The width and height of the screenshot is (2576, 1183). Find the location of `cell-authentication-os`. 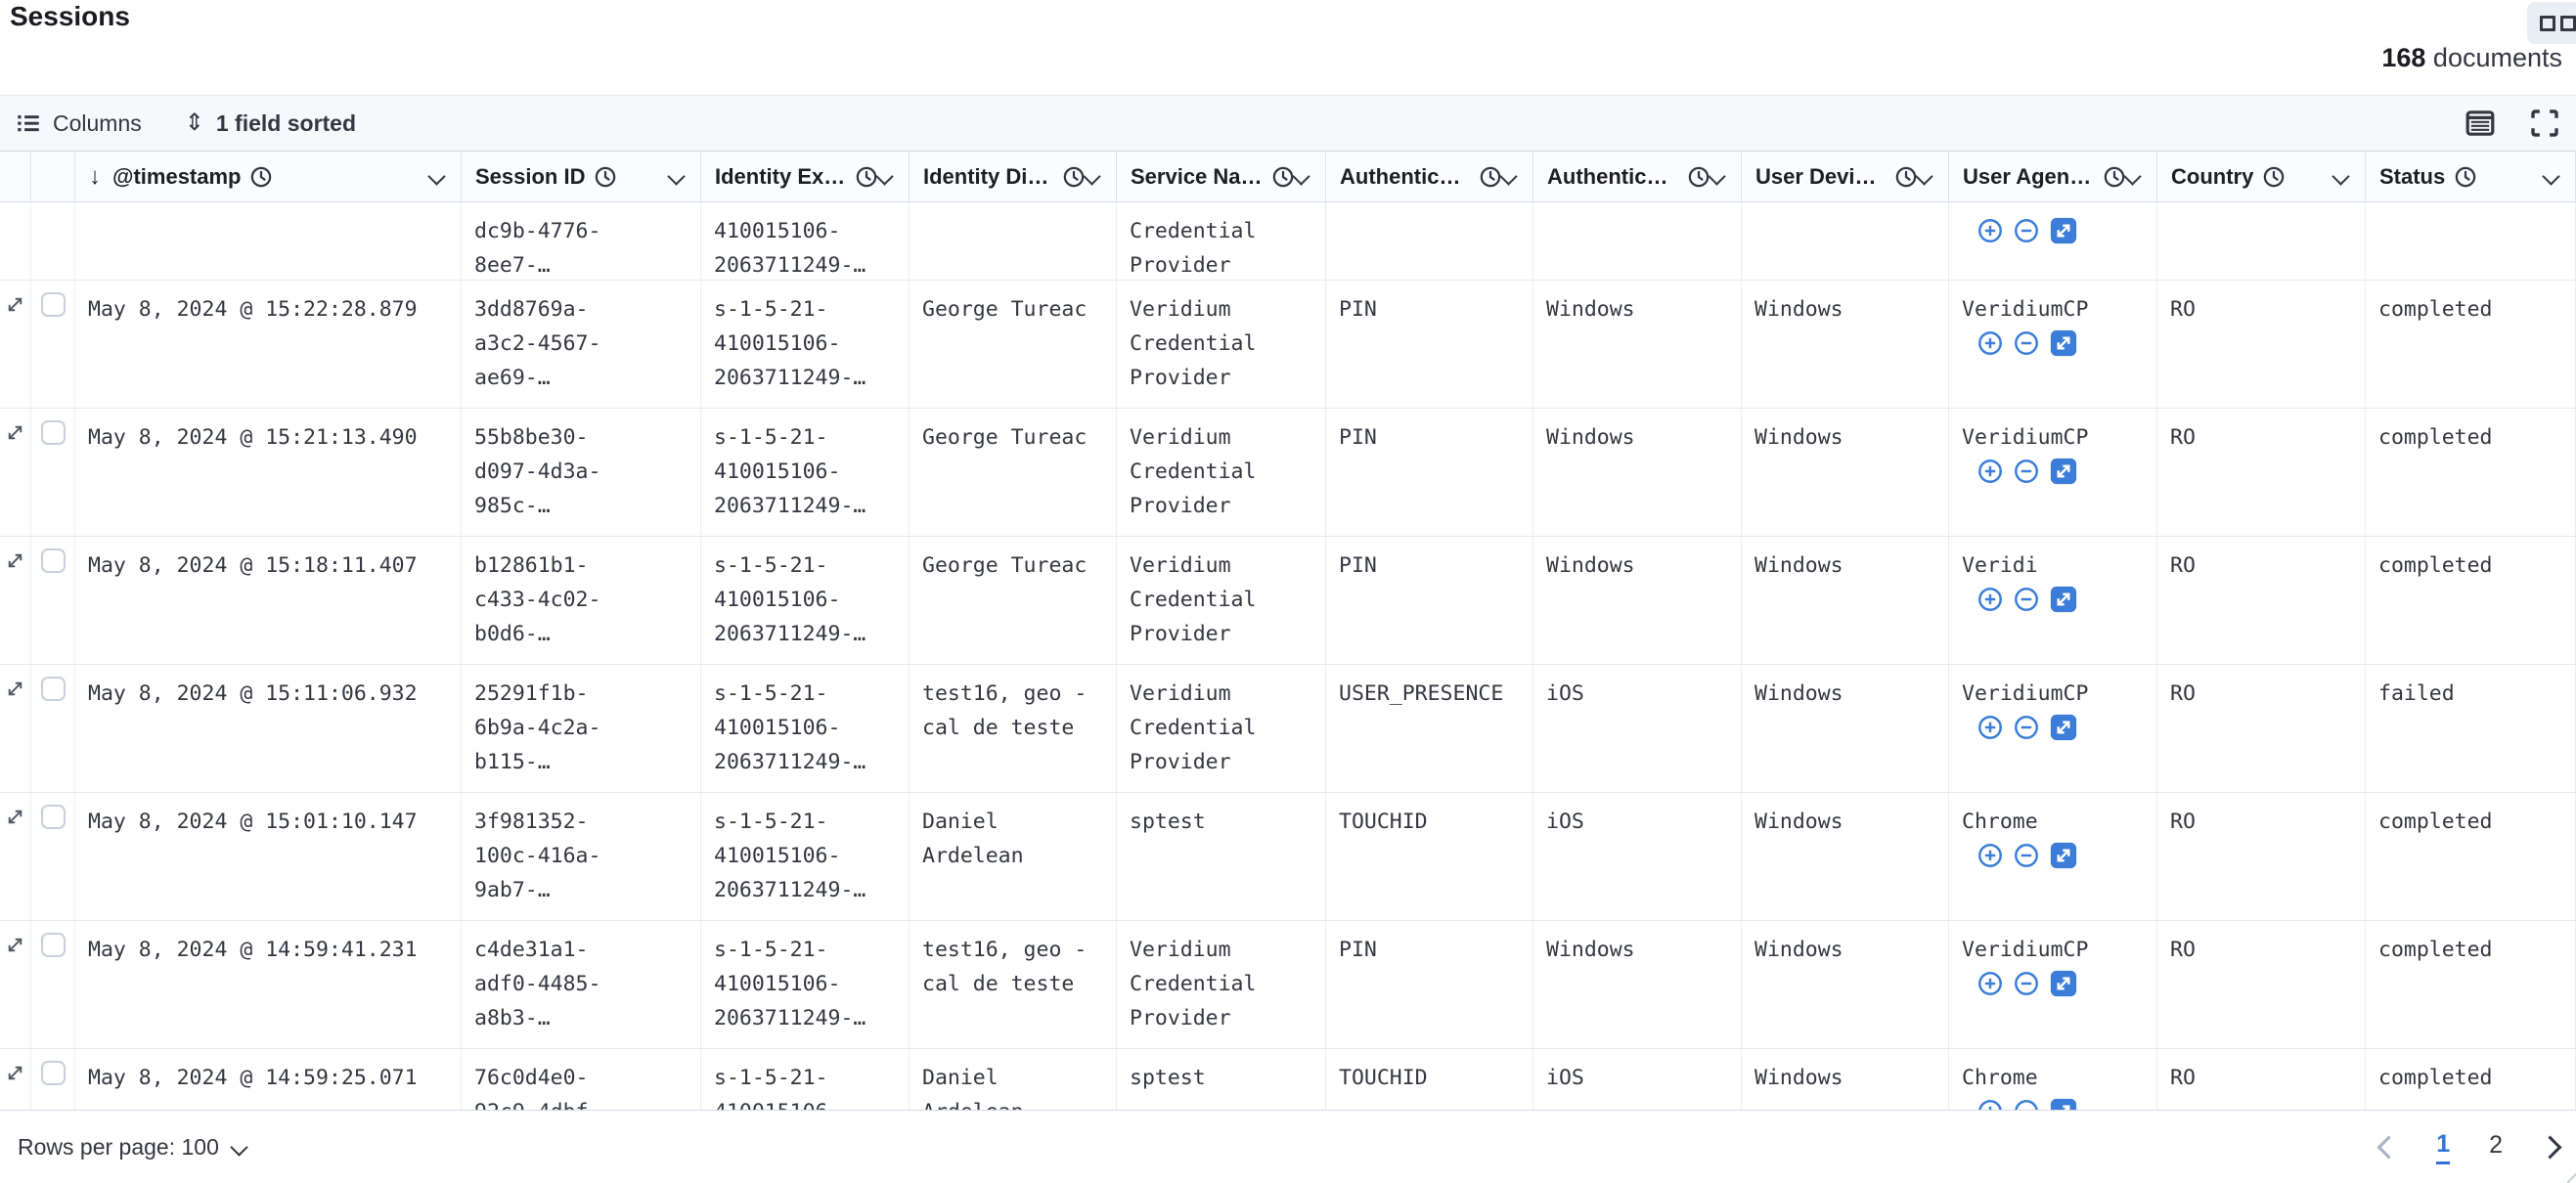

cell-authentication-os is located at coordinates (1638, 241).